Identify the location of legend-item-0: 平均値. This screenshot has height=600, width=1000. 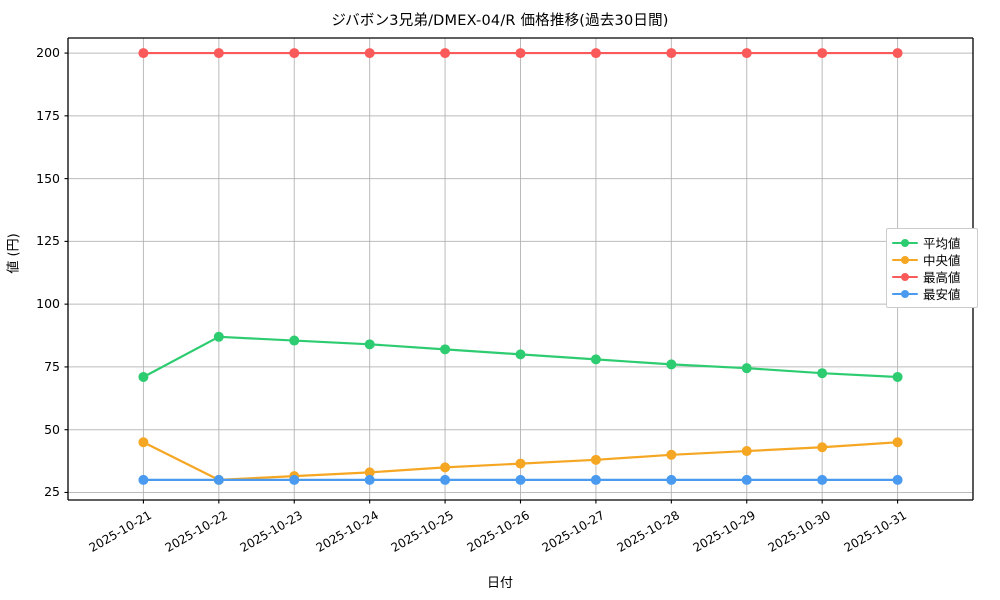
(931, 242).